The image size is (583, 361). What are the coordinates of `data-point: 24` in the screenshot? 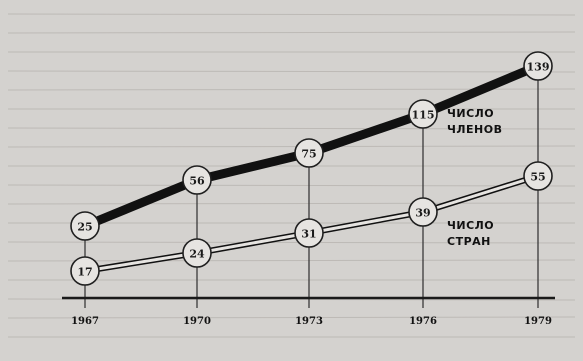 It's located at (197, 253).